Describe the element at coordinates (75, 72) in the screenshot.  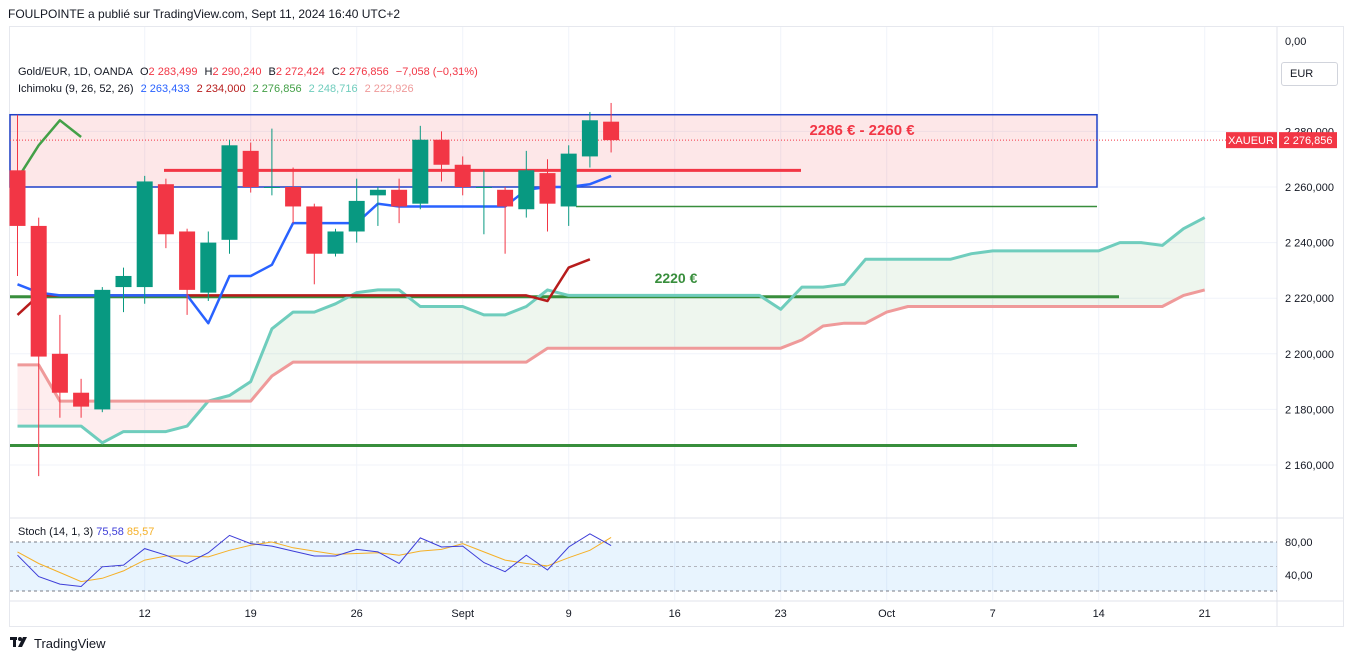
I see `symbol-name: Gold/EUR, 1D, OANDA` at that location.